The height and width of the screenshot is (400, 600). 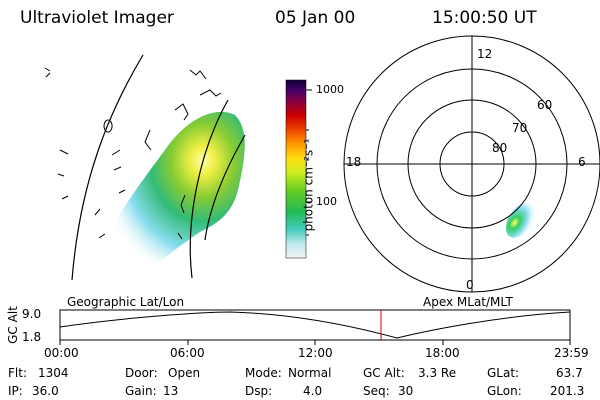 What do you see at coordinates (330, 89) in the screenshot?
I see `colorbar-tick-1000: 1000` at bounding box center [330, 89].